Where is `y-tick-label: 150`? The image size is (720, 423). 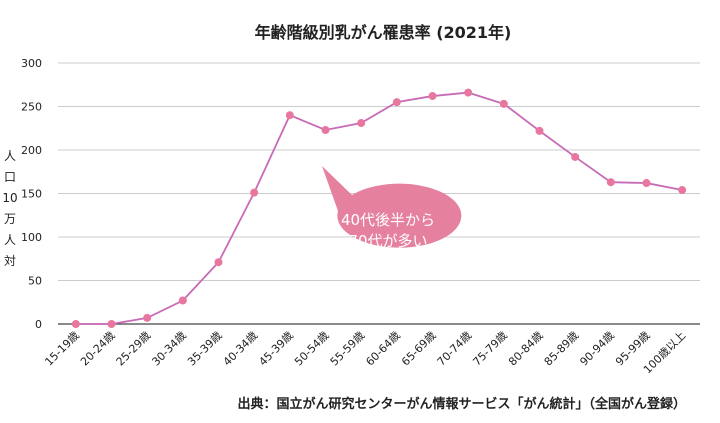
y-tick-label: 150 is located at coordinates (31, 194).